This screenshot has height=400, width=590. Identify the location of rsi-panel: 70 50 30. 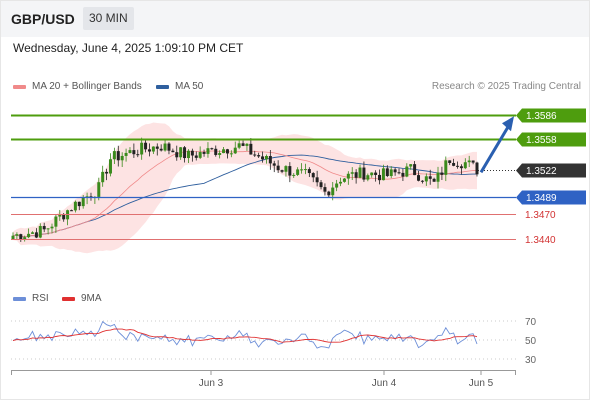
(274, 341).